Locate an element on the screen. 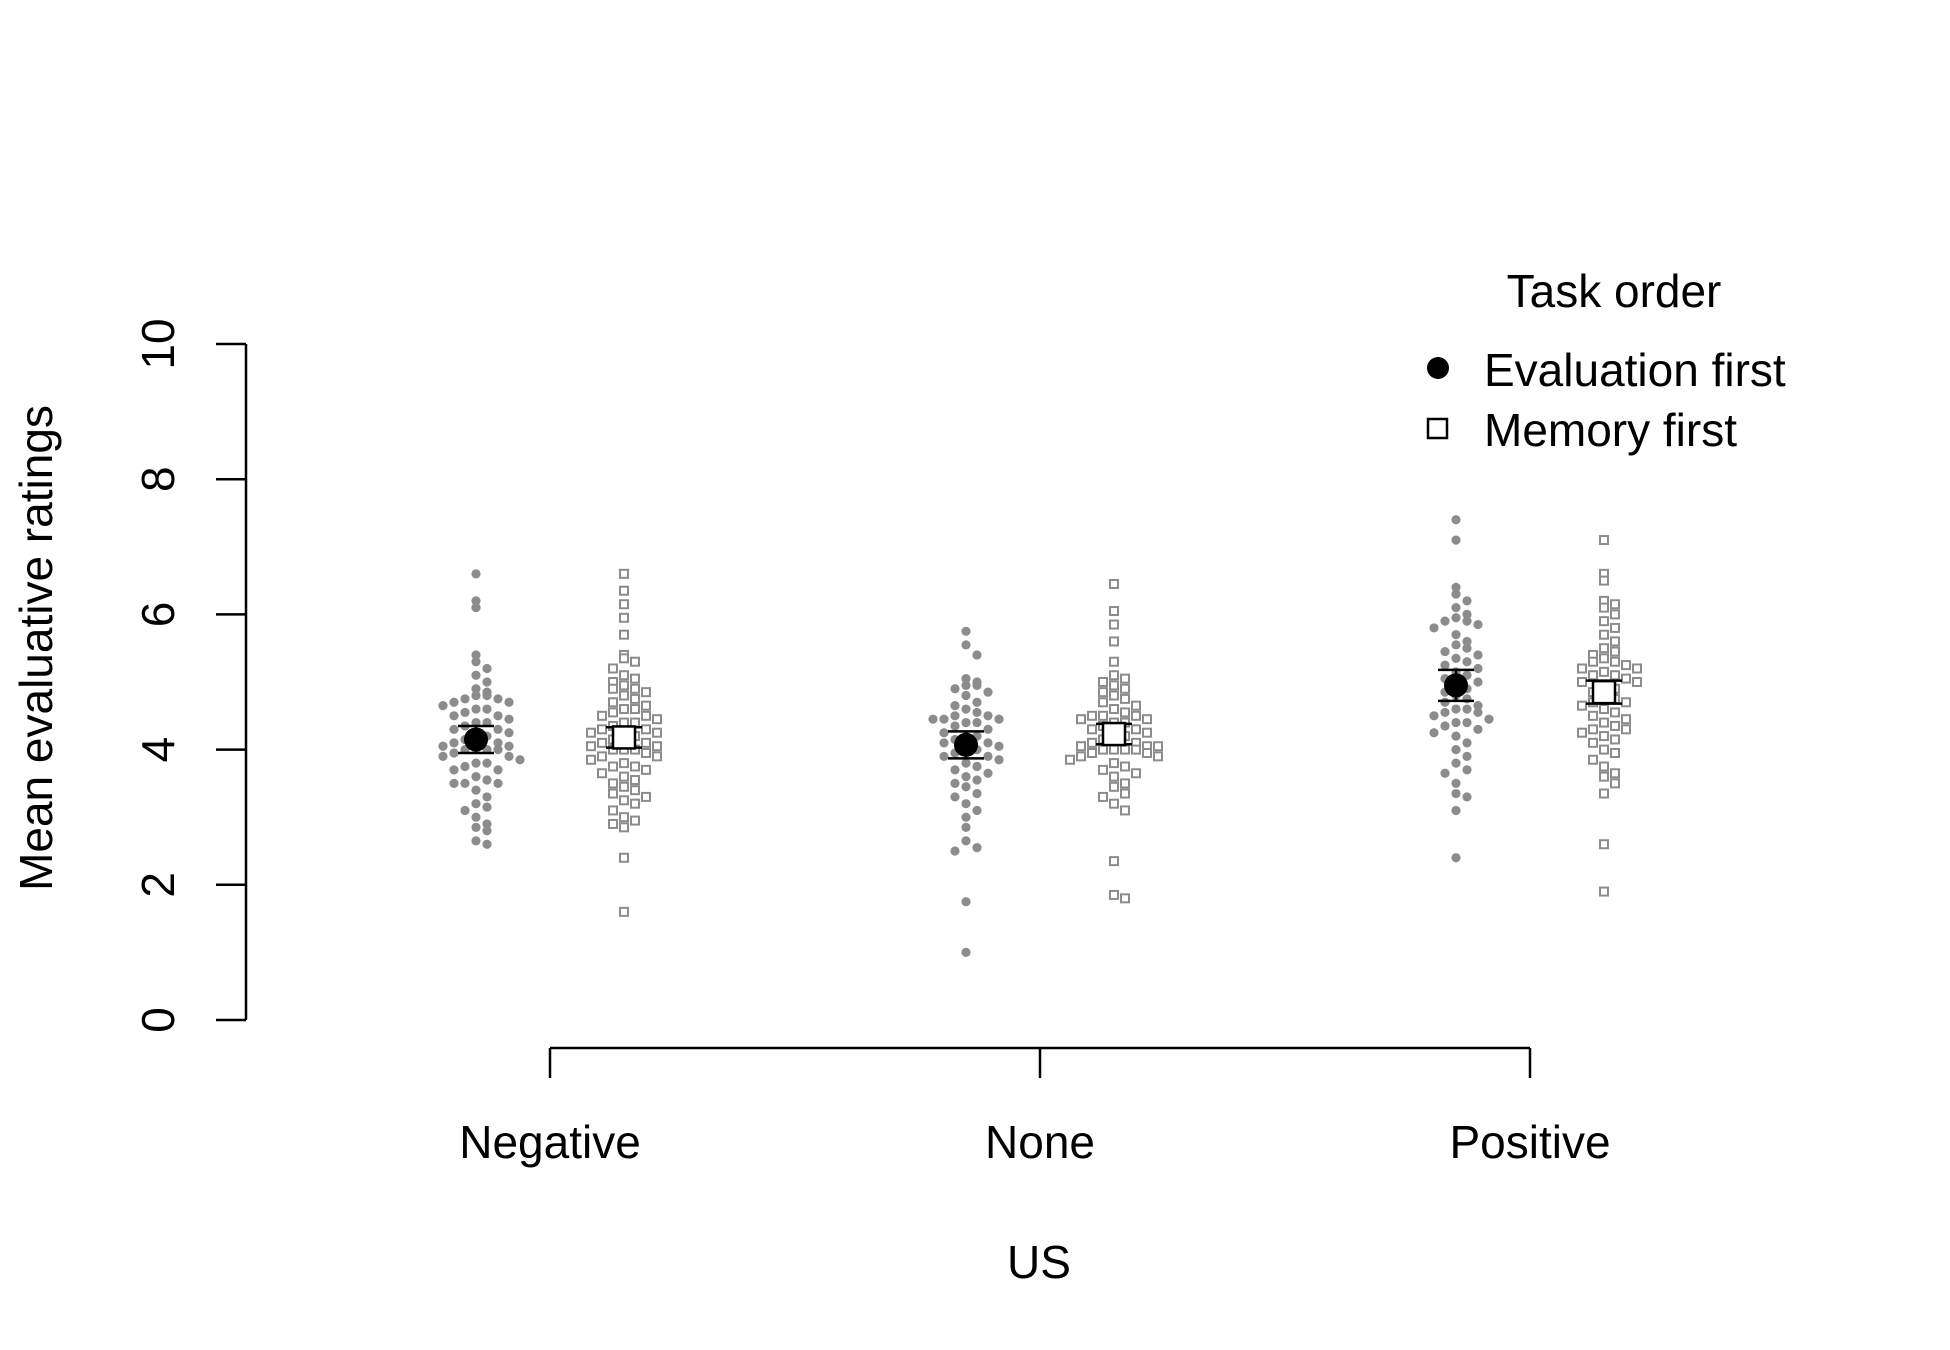 This screenshot has width=1950, height=1350. x-tick-label-negative: Negative is located at coordinates (550, 1142).